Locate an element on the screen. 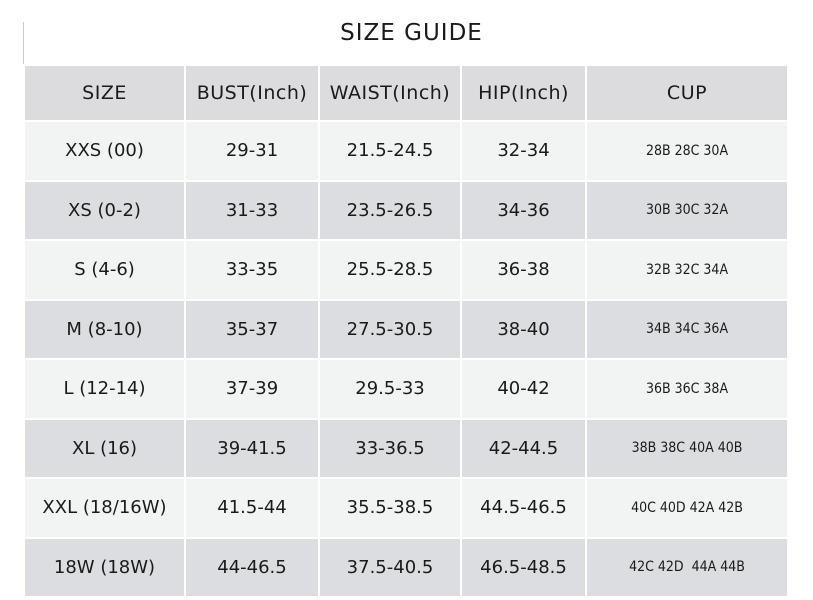  table-row: XS (0-2) 31-33 23.5-26.5 34-36 30B 30C 32A is located at coordinates (406, 210).